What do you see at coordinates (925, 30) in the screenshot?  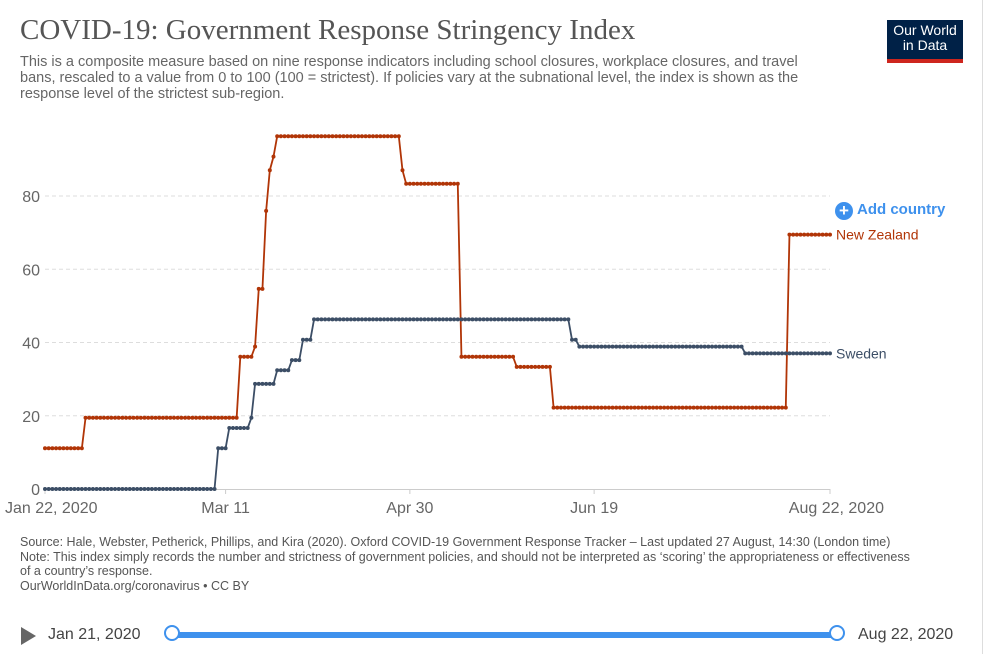 I see `logo-line-1: Our World` at bounding box center [925, 30].